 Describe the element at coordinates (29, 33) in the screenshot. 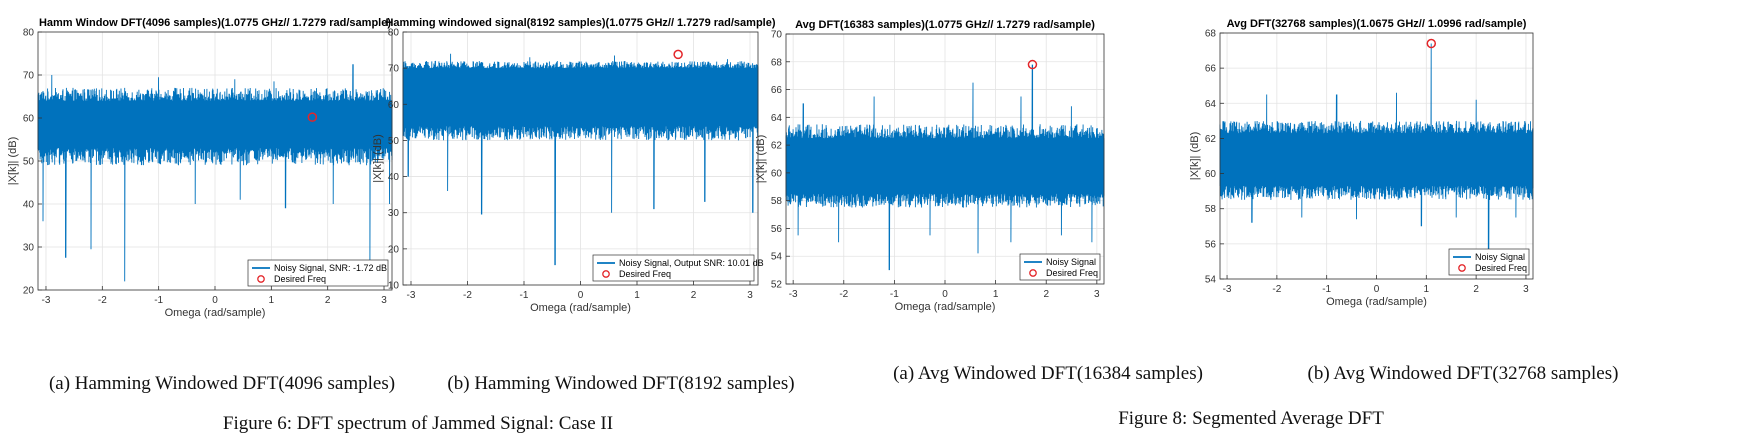

I see `y-tick-label: 80` at that location.